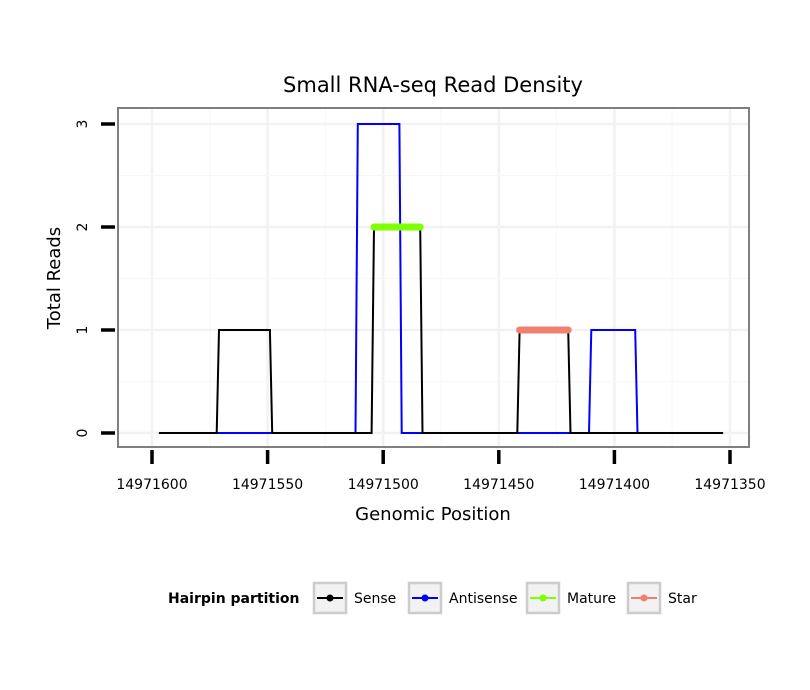  I want to click on legend-key-point-antisense, so click(425, 598).